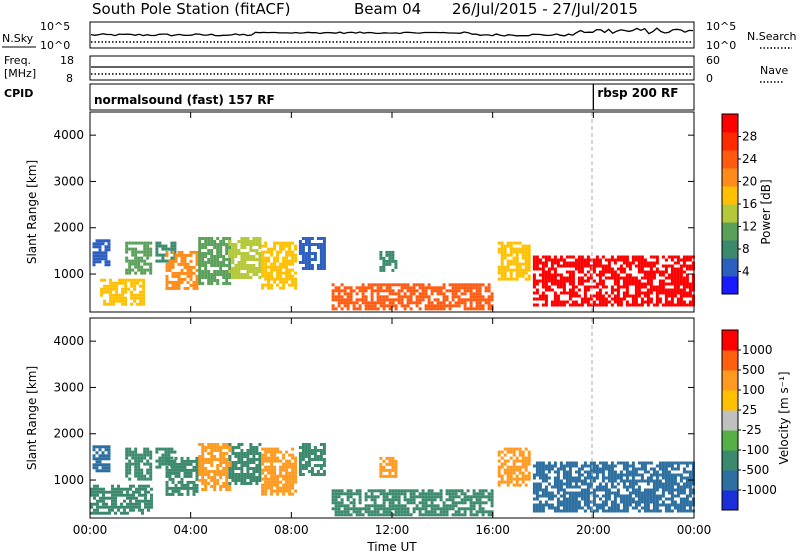  What do you see at coordinates (32, 418) in the screenshot?
I see `velocity-ylabel: Slant Range [km]` at bounding box center [32, 418].